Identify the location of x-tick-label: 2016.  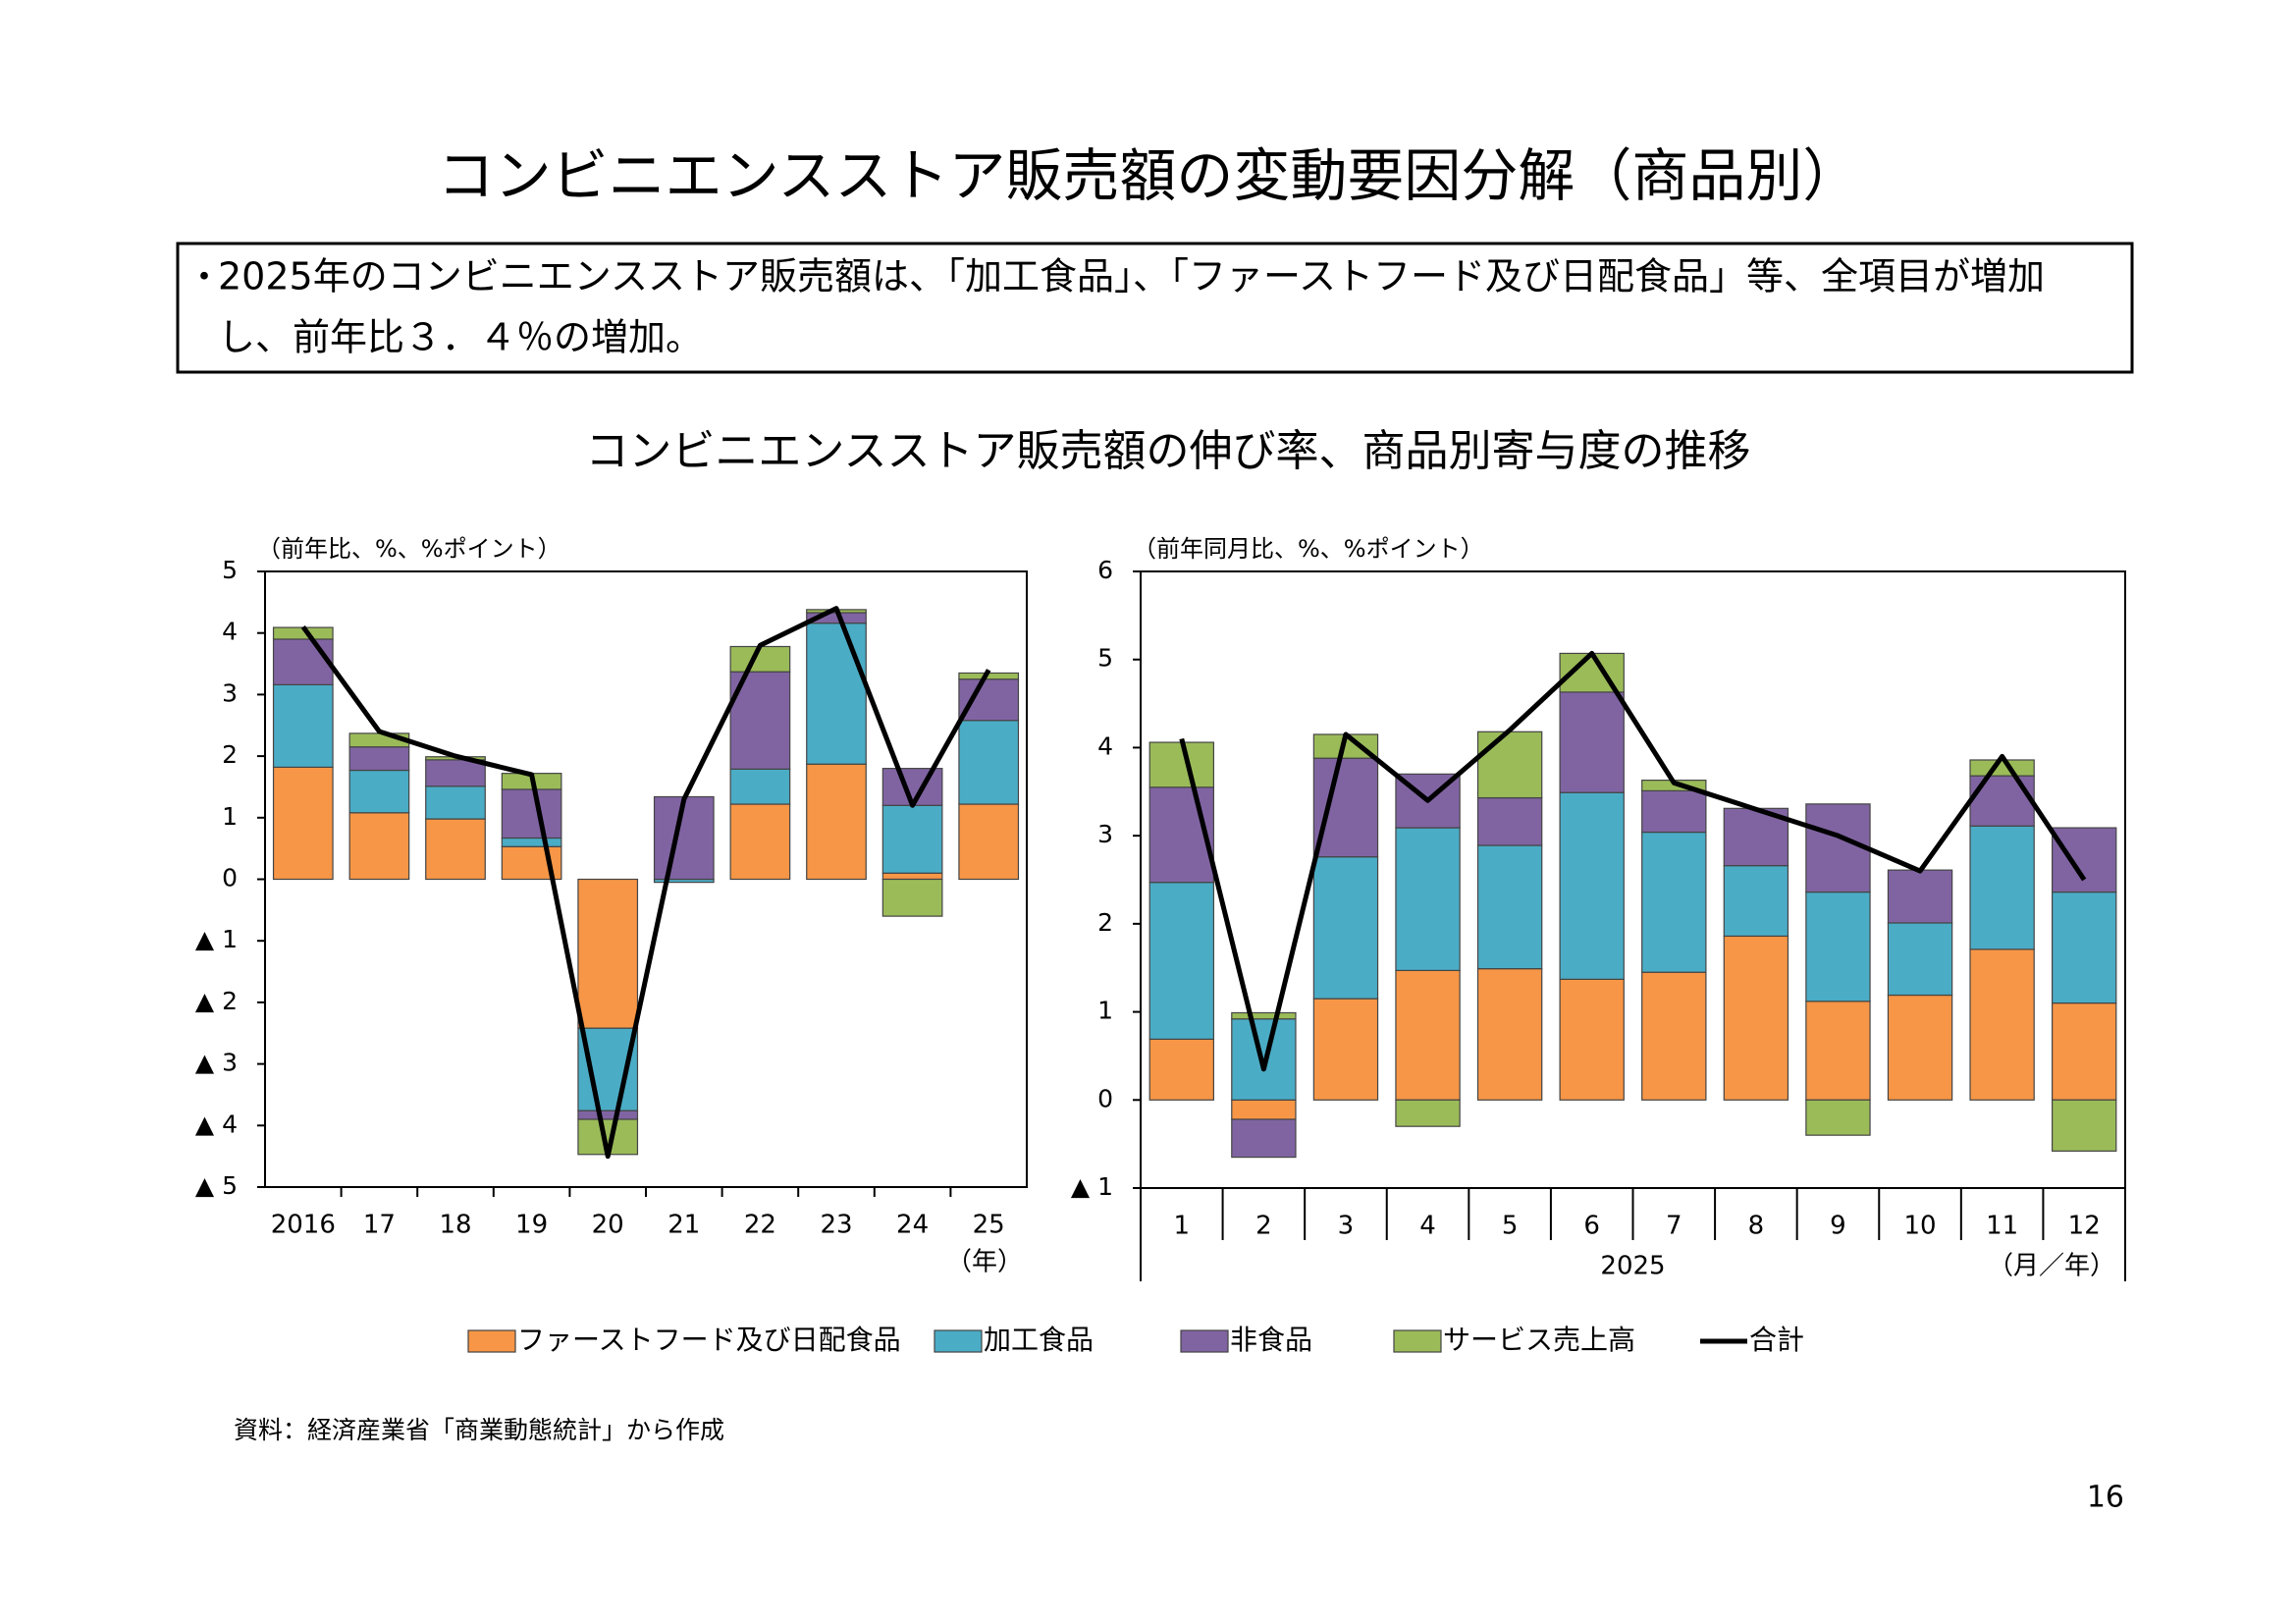
(303, 1225).